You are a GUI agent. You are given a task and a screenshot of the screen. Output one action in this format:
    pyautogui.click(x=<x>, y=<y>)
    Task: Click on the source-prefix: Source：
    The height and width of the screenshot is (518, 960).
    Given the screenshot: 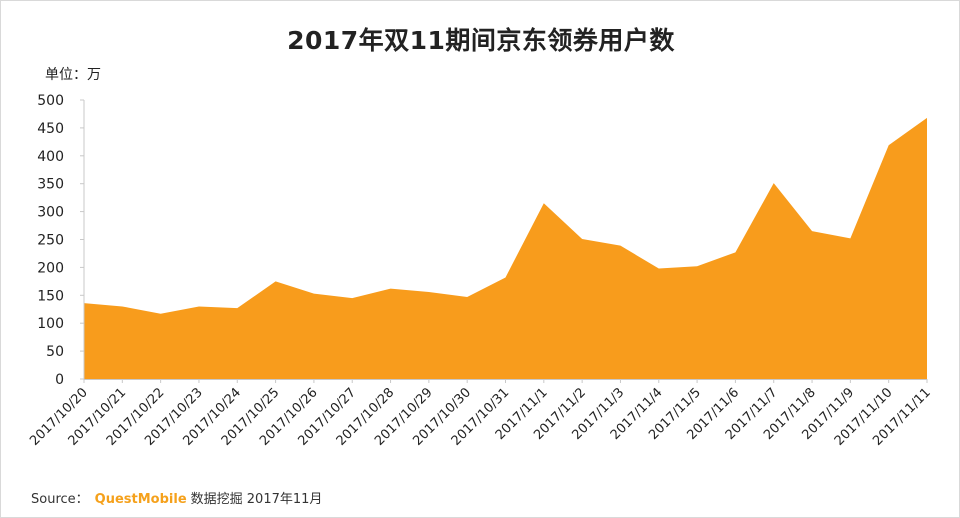 What is the action you would take?
    pyautogui.click(x=60, y=499)
    